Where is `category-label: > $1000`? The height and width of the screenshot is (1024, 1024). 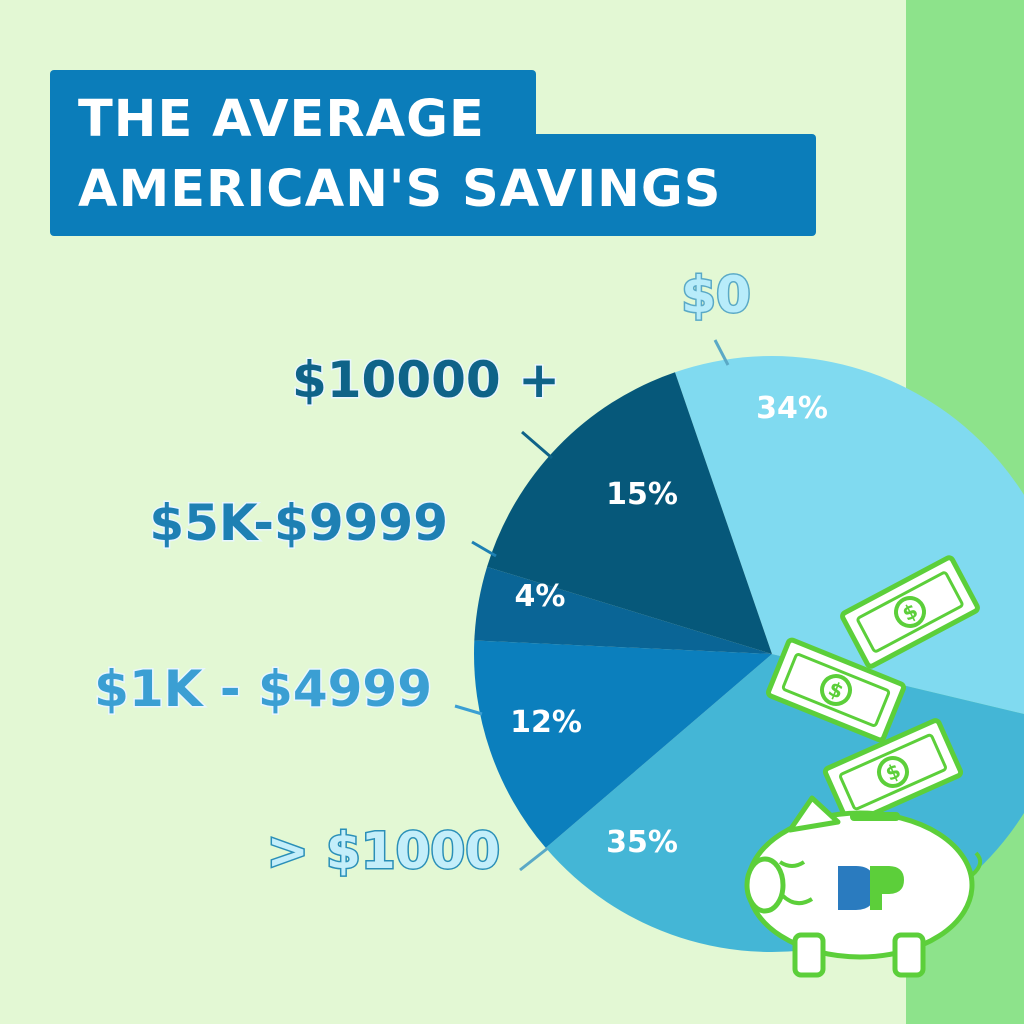
category-label: > $1000 is located at coordinates (383, 851).